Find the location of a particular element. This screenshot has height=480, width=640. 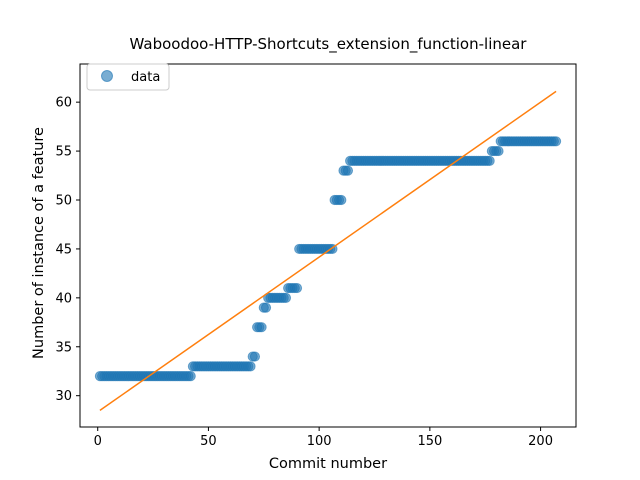

y-tick-label: 35 is located at coordinates (63, 347).